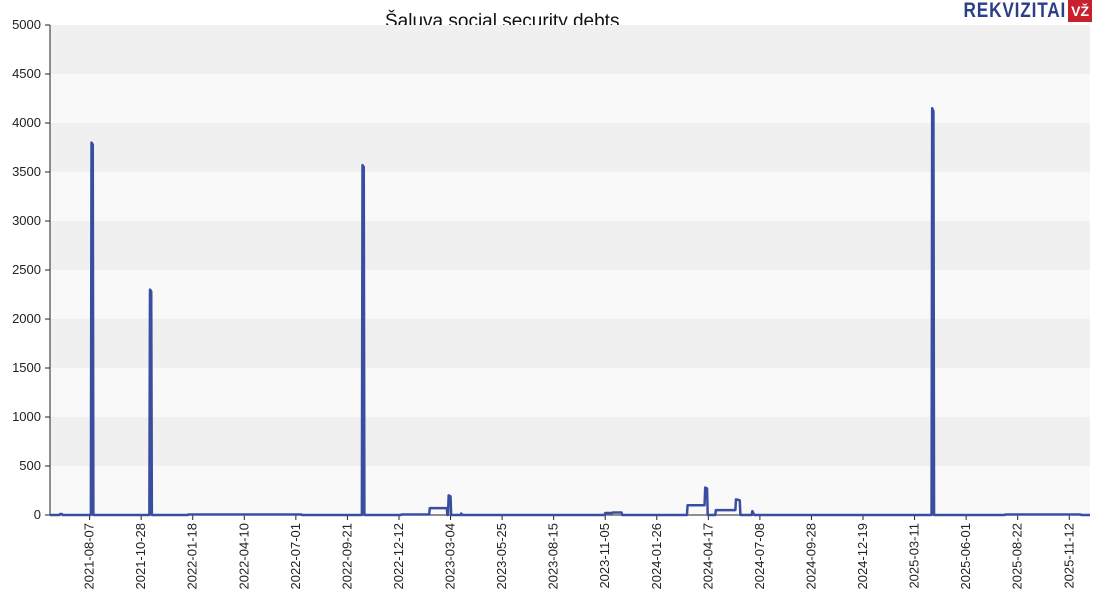 The image size is (1100, 590). What do you see at coordinates (398, 556) in the screenshot?
I see `x-tick-label: 2022-12-12` at bounding box center [398, 556].